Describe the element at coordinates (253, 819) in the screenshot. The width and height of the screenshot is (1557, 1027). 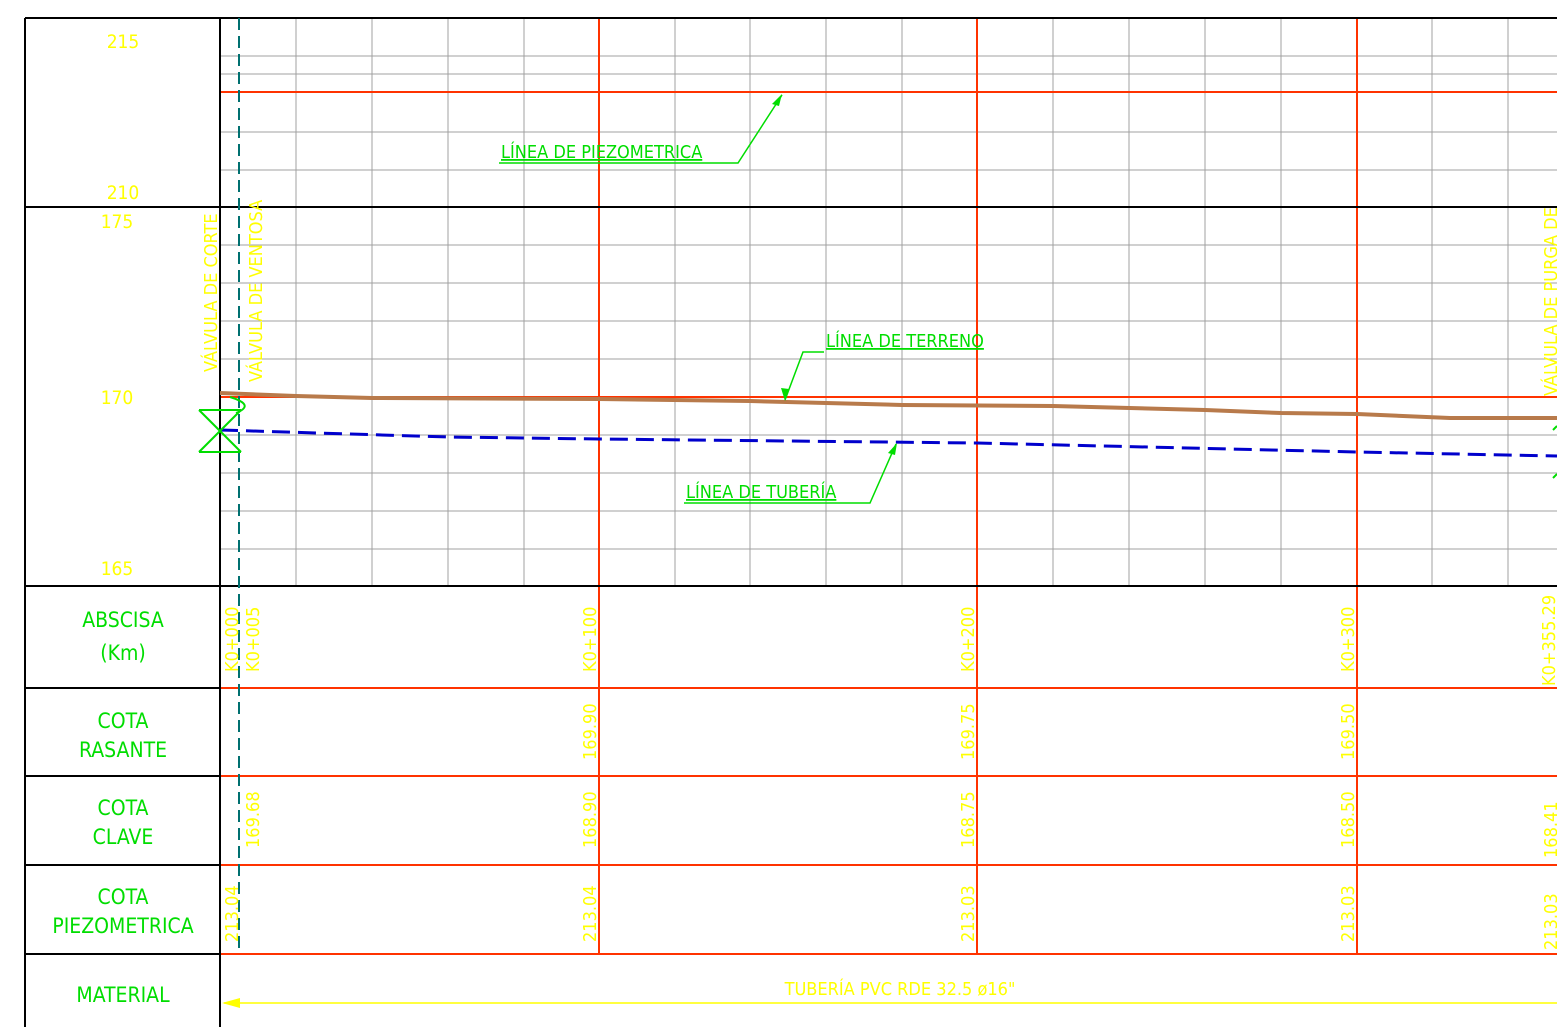
I see `clave-k0-000: 169.68` at that location.